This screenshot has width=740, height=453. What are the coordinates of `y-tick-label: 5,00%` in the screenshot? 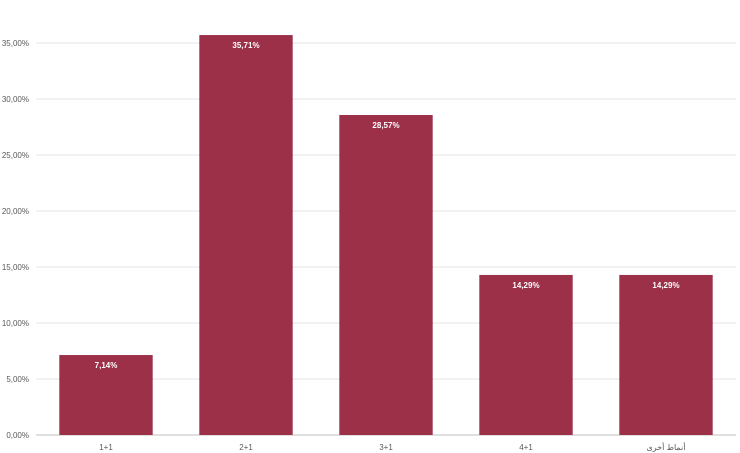 It's located at (17, 379).